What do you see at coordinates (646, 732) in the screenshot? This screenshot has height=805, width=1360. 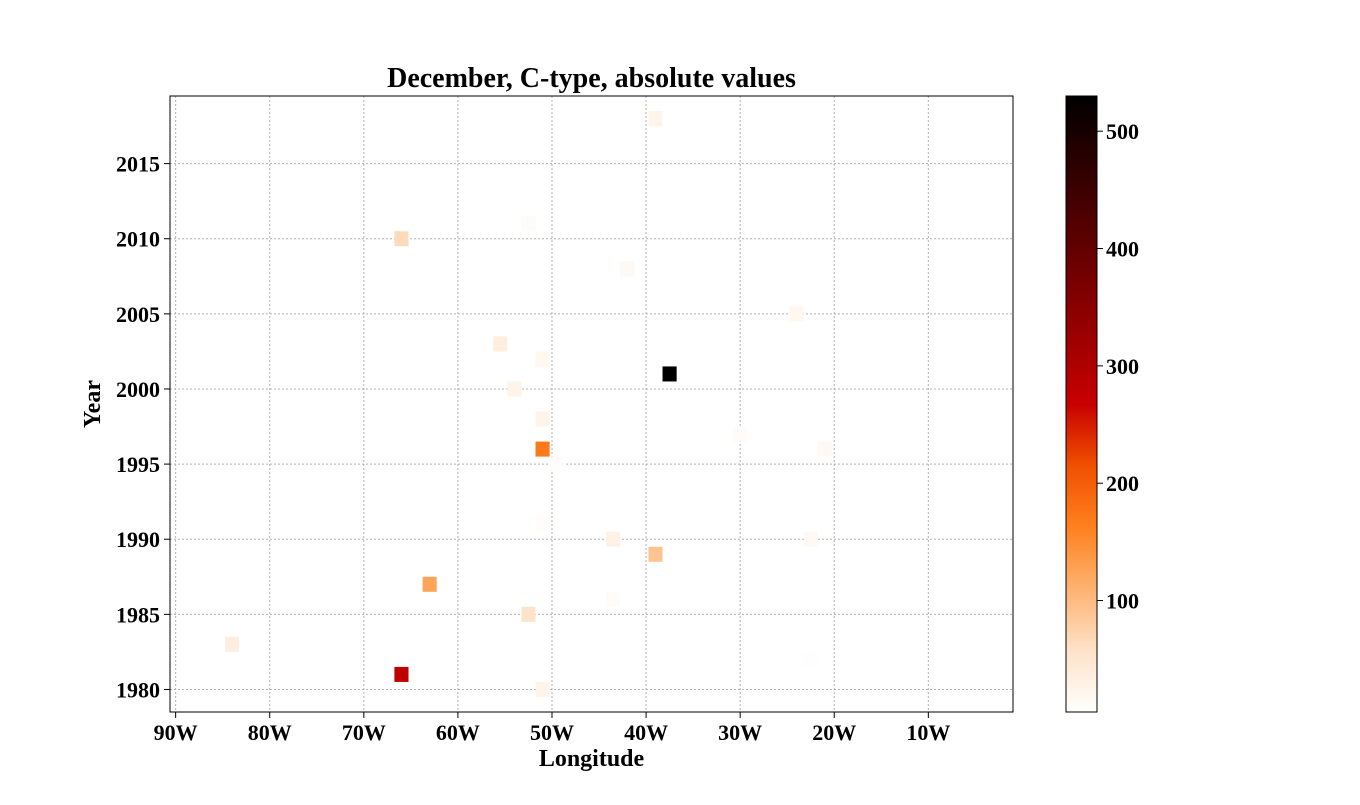 I see `x-tick-label: 40W` at bounding box center [646, 732].